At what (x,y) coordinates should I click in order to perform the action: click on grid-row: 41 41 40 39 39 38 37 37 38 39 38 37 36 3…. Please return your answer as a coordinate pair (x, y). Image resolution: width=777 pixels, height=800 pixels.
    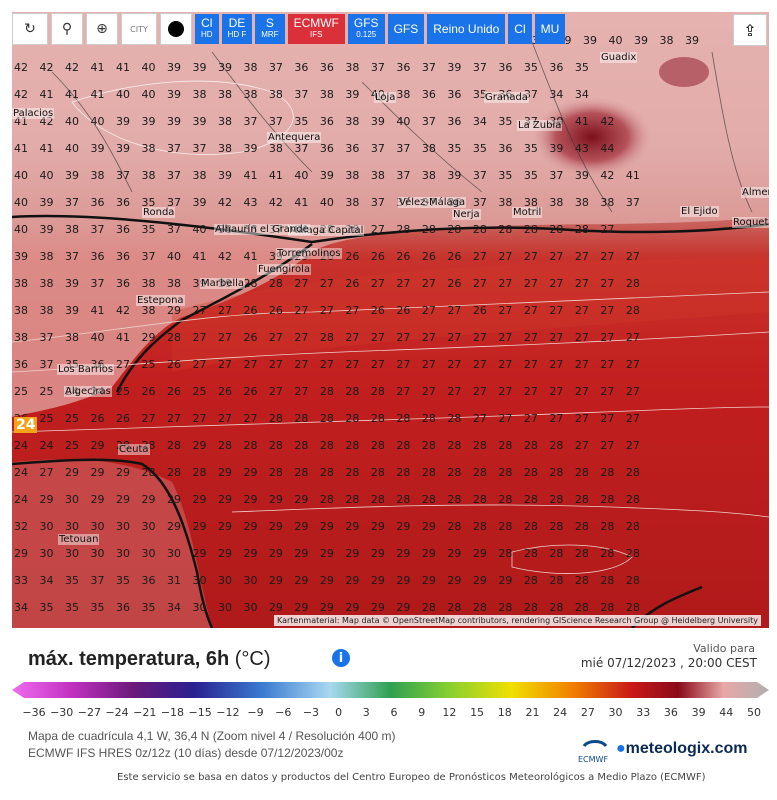
    Looking at the image, I should click on (314, 148).